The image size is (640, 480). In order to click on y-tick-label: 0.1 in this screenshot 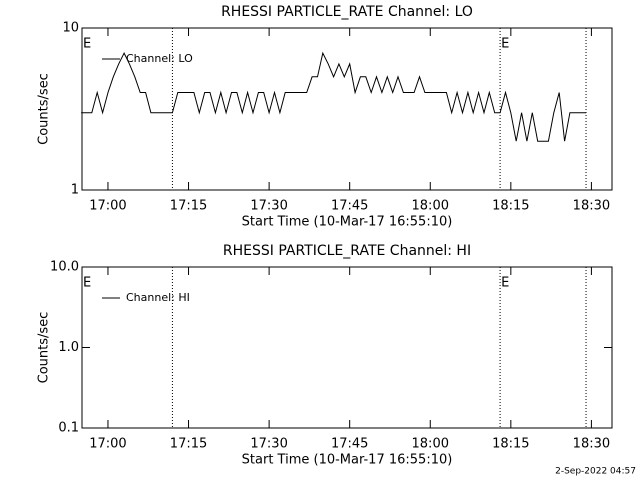, I will do `click(68, 428)`.